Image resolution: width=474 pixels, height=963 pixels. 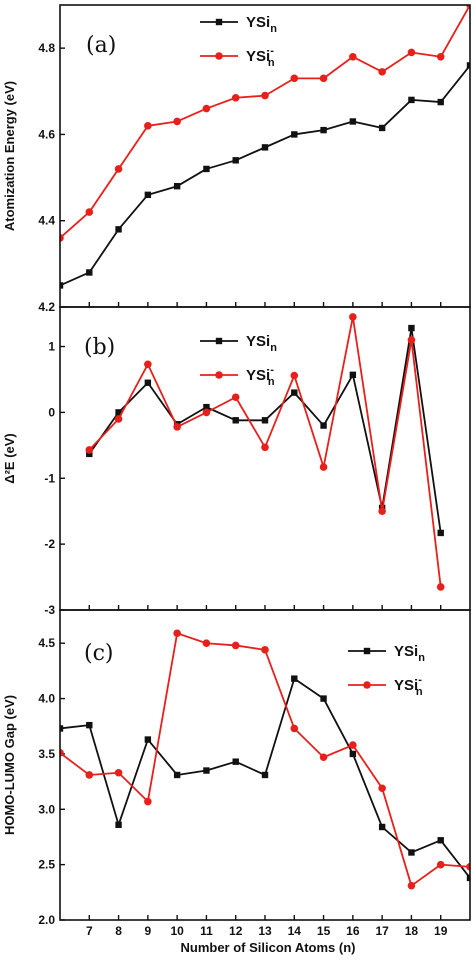 I want to click on x-tick-label-6: 13, so click(x=265, y=931).